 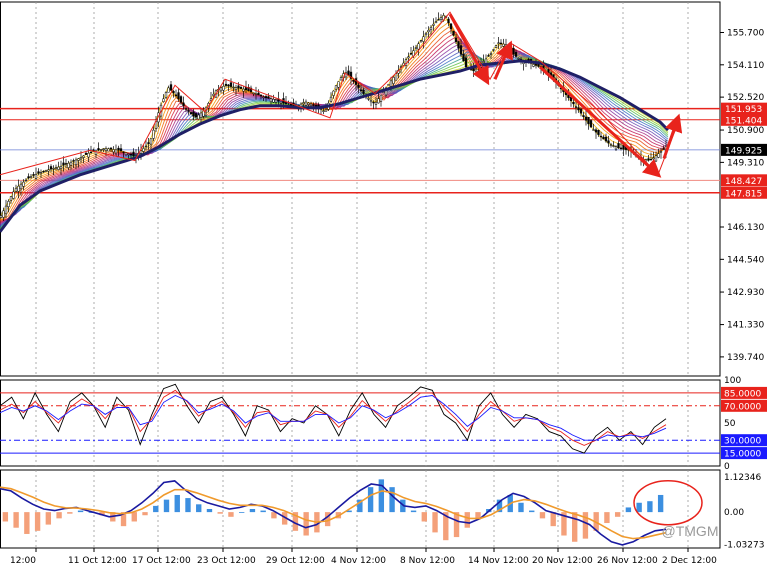 What do you see at coordinates (742, 478) in the screenshot?
I see `macd-tick-label: 1.12346` at bounding box center [742, 478].